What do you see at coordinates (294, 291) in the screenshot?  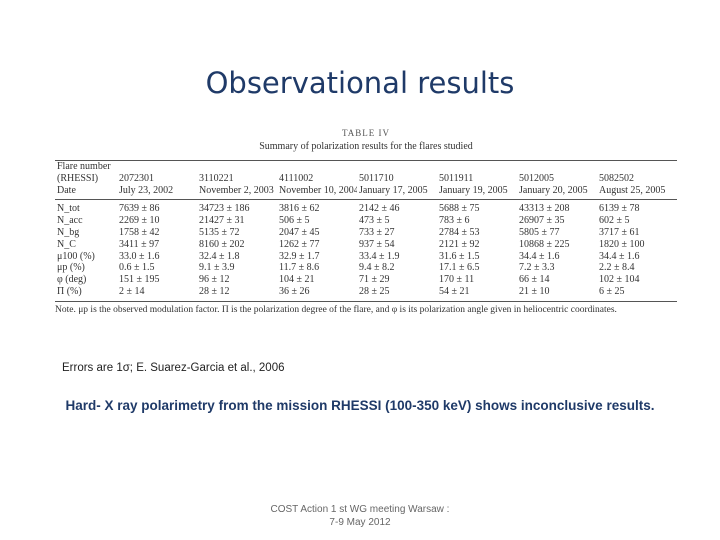 I see `table-cell: 36 ± 26` at bounding box center [294, 291].